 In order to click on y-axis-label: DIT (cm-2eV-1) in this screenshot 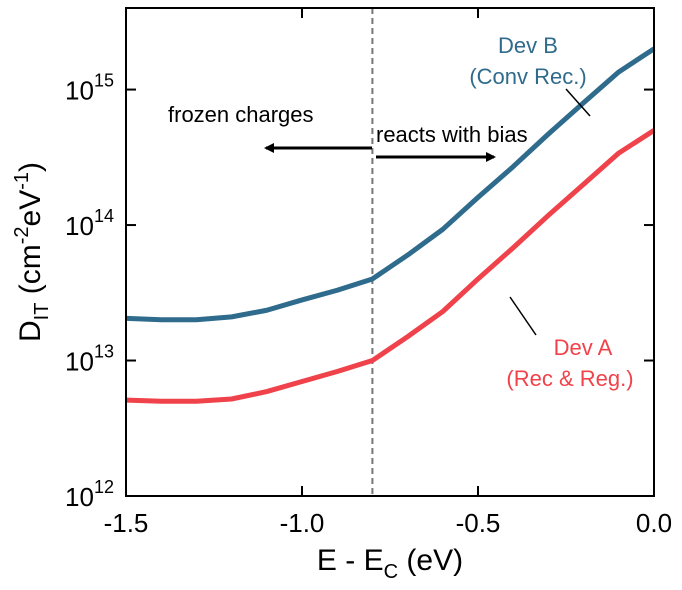, I will do `click(32, 252)`.